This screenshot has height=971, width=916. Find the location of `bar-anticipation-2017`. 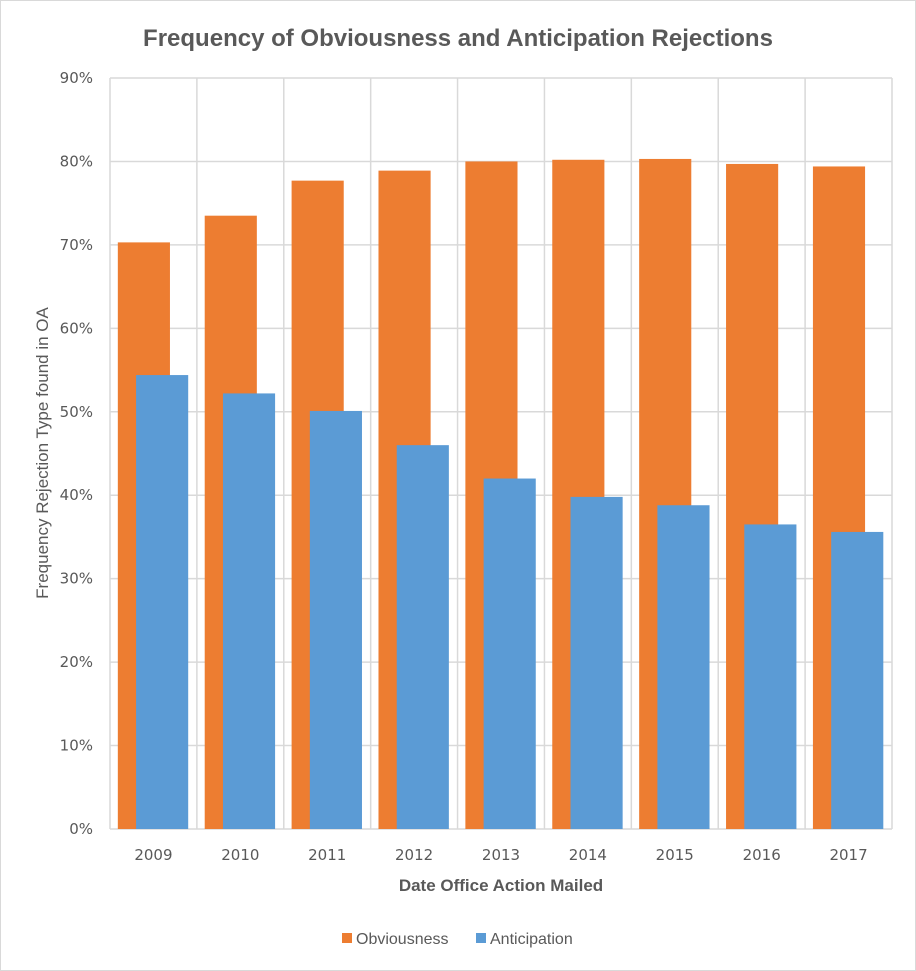

bar-anticipation-2017 is located at coordinates (857, 680).